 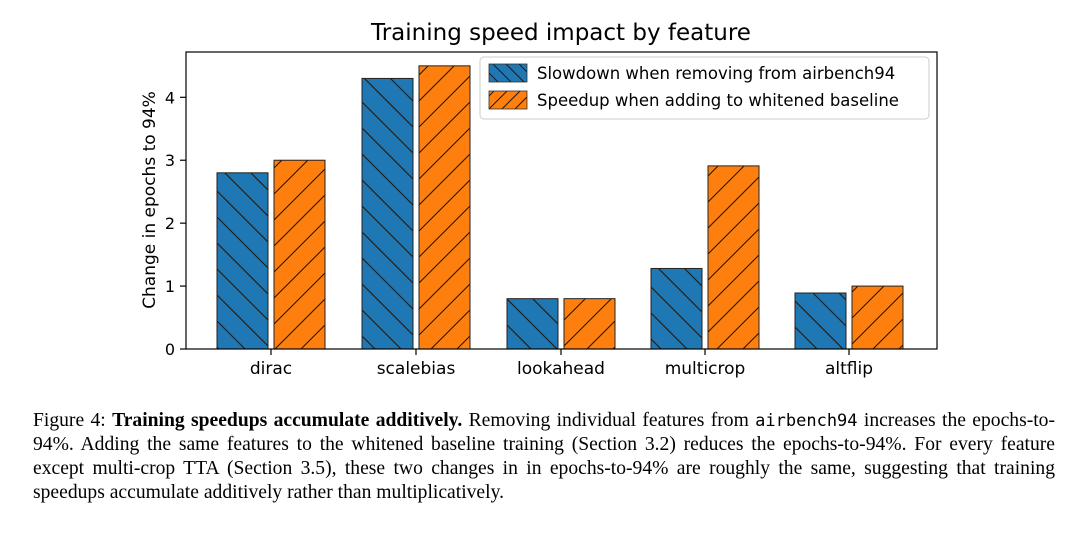 What do you see at coordinates (733, 257) in the screenshot?
I see `bar-hatch-multicrop-speedup` at bounding box center [733, 257].